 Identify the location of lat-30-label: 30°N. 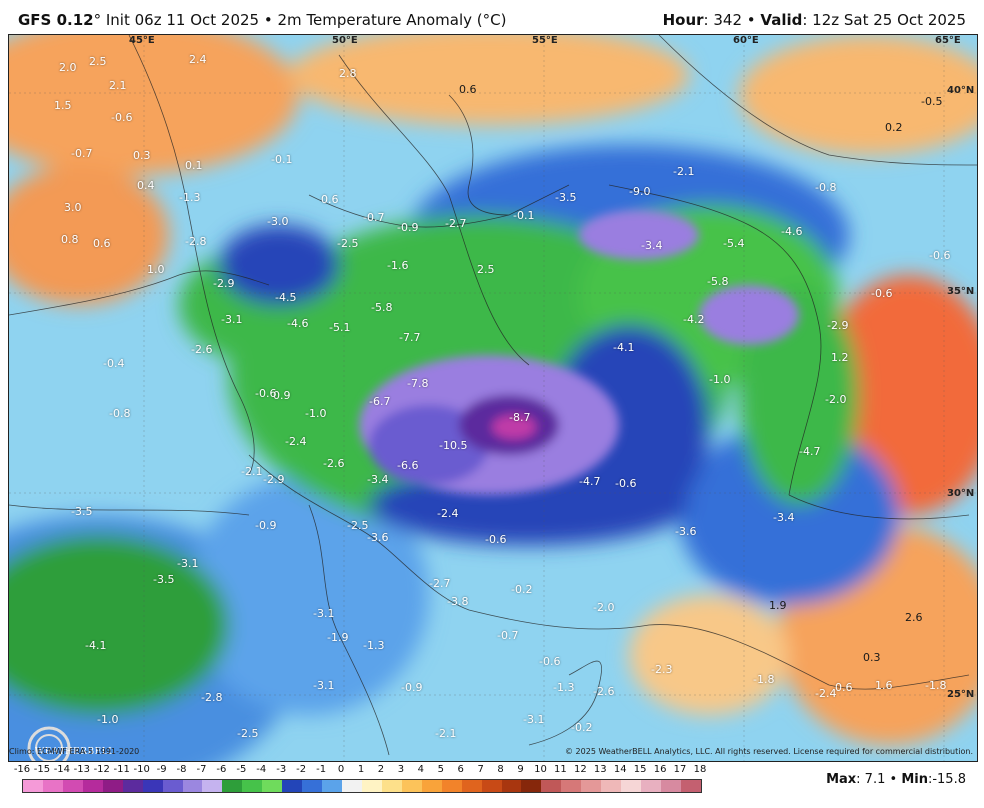
(961, 493).